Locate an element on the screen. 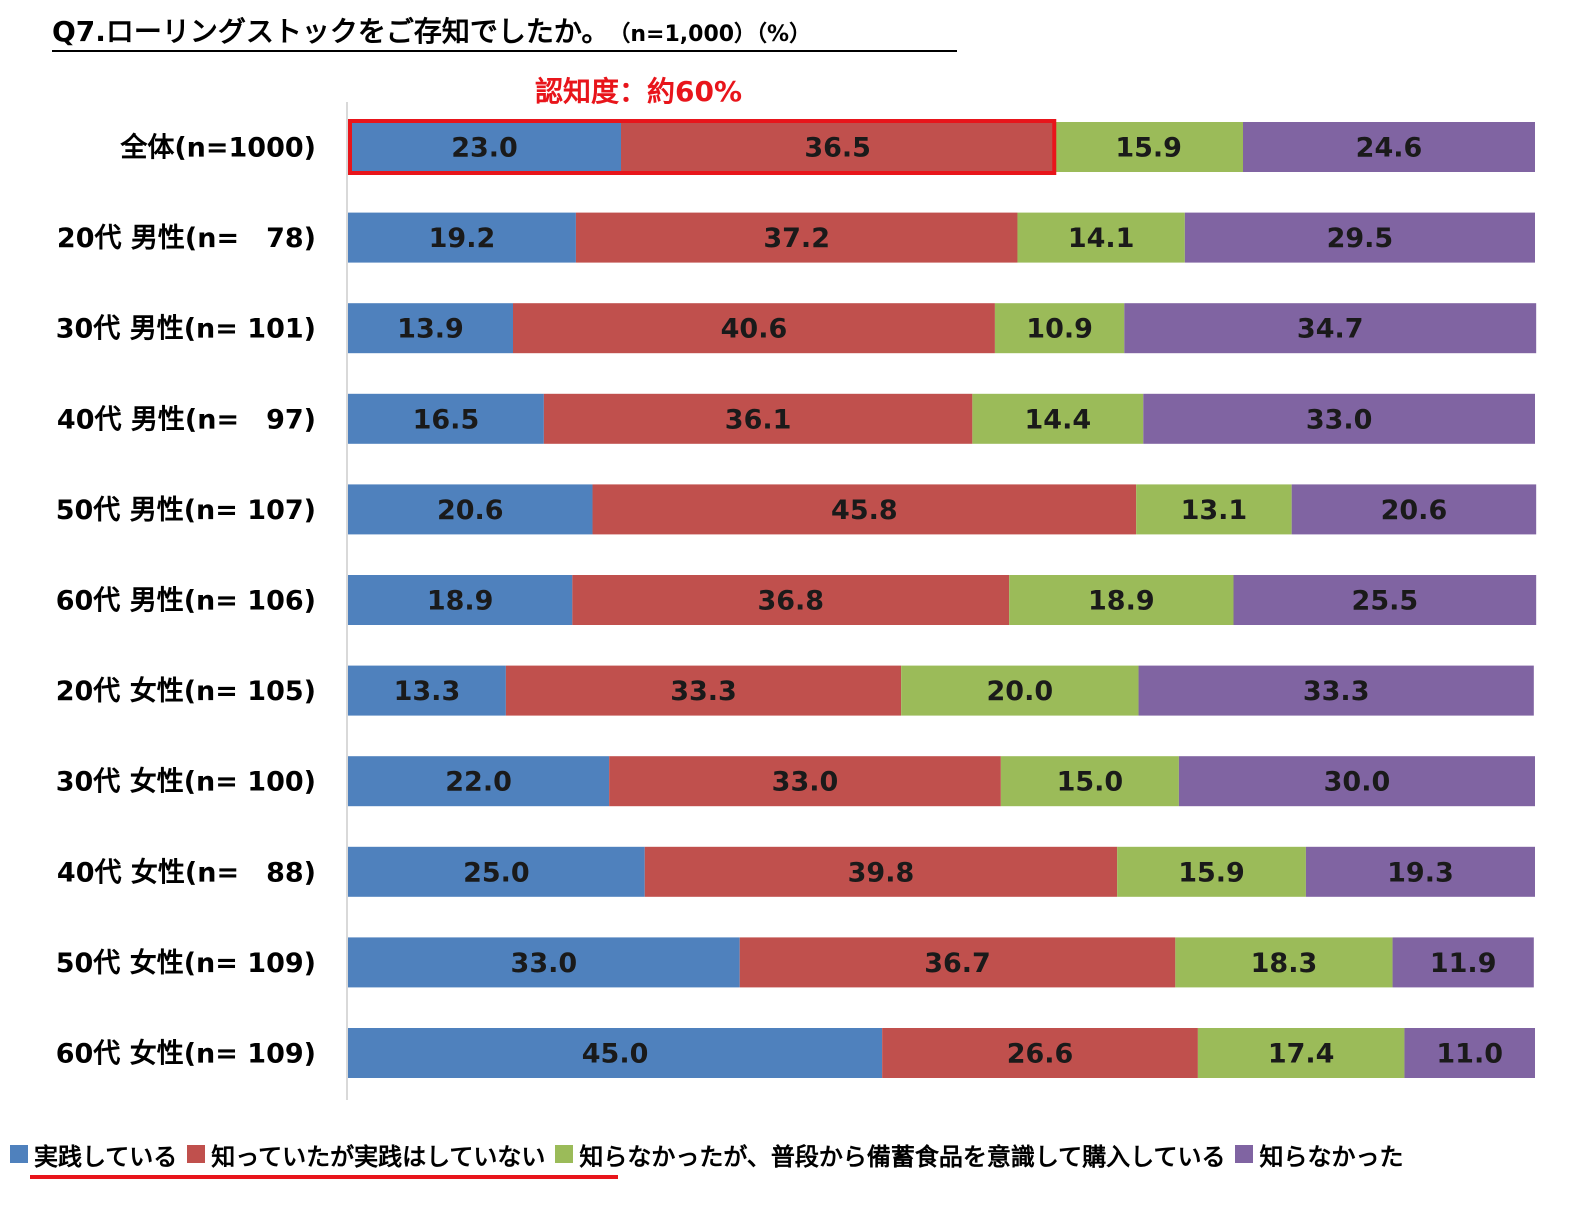 Image resolution: width=1586 pixels, height=1210 pixels. chart-title-sub: （n=1,000）（%） is located at coordinates (715, 34).